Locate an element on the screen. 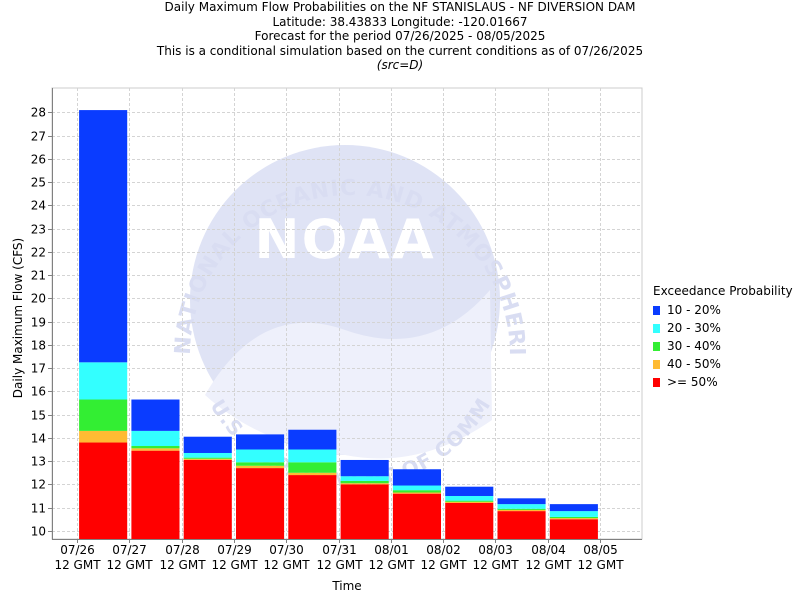 Image resolution: width=800 pixels, height=600 pixels. x-tick-label-date: 07/28 is located at coordinates (182, 550).